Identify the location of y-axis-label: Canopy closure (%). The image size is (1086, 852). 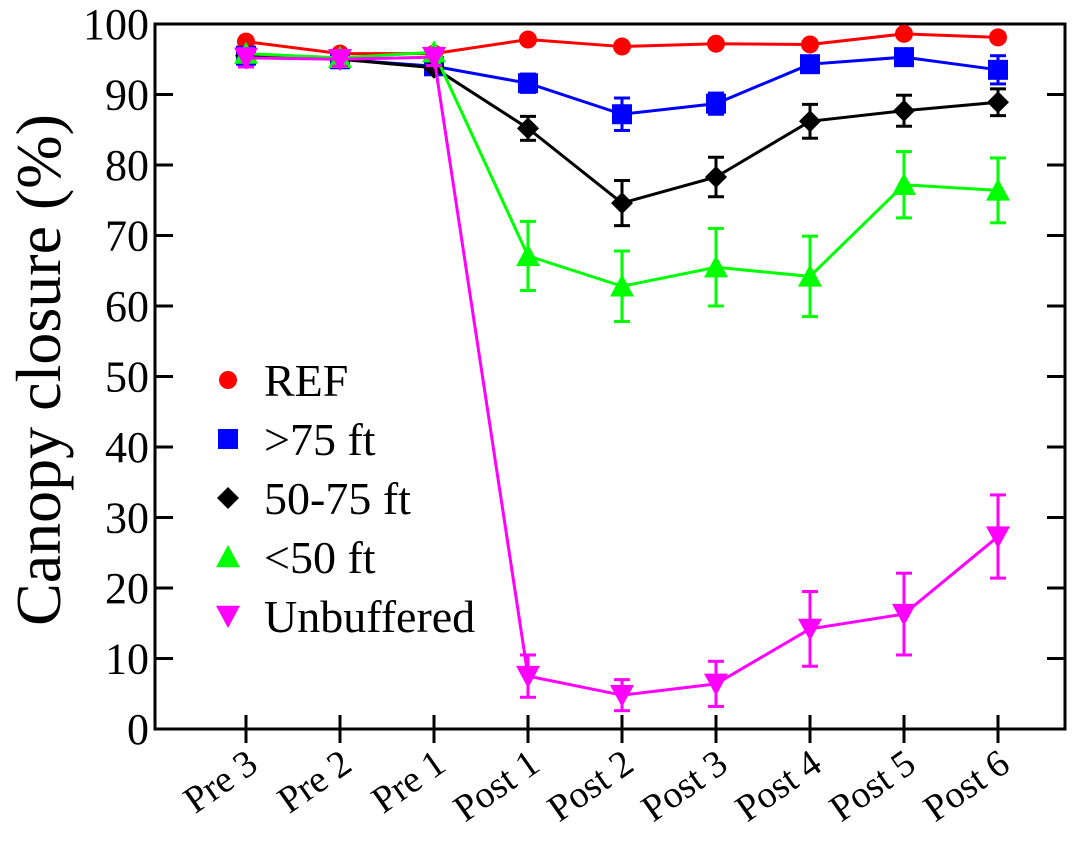
(38, 370).